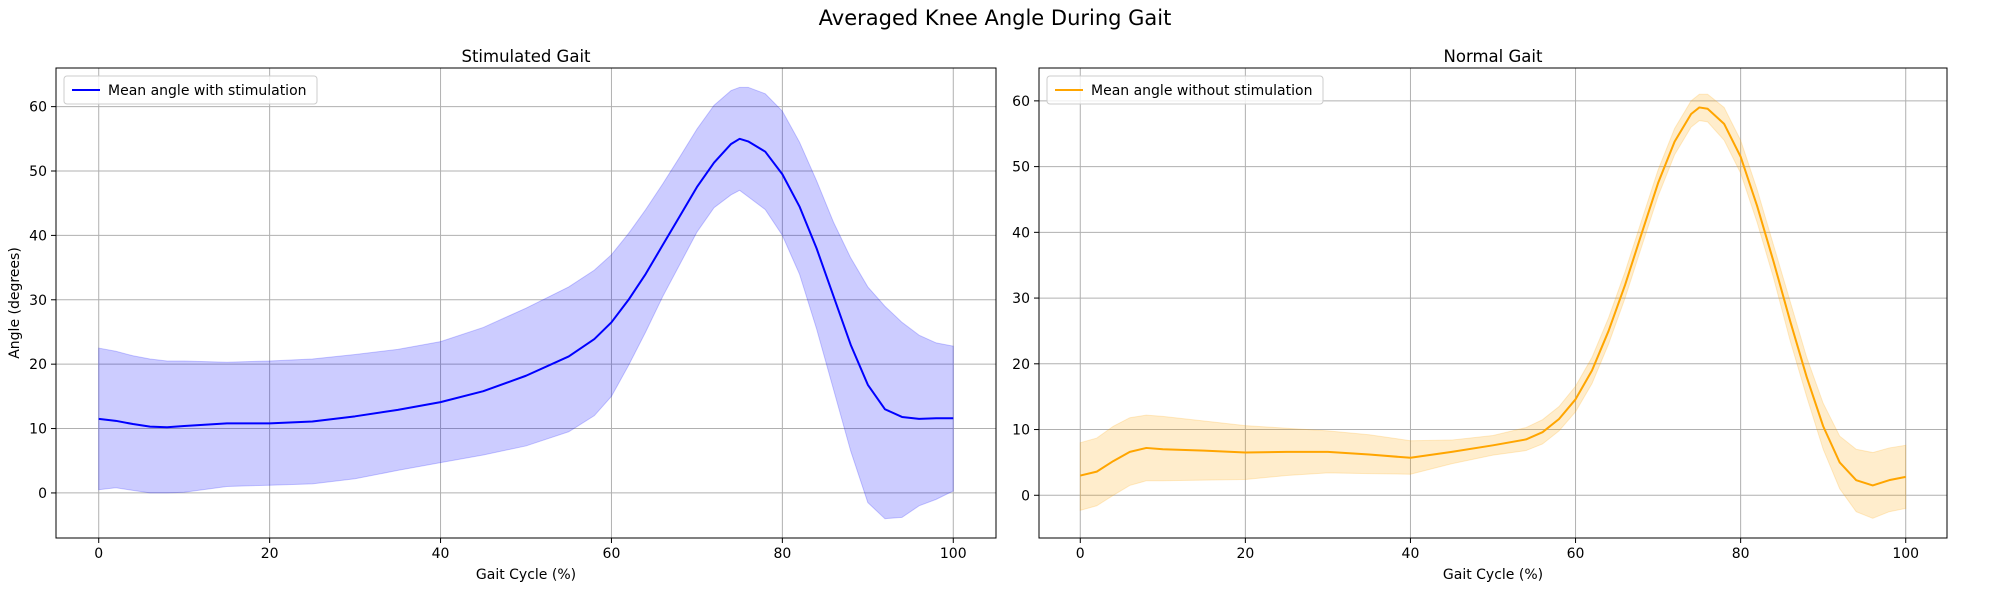 The width and height of the screenshot is (1990, 592). What do you see at coordinates (995, 18) in the screenshot?
I see `figure-title: Averaged Knee Angle During Gait` at bounding box center [995, 18].